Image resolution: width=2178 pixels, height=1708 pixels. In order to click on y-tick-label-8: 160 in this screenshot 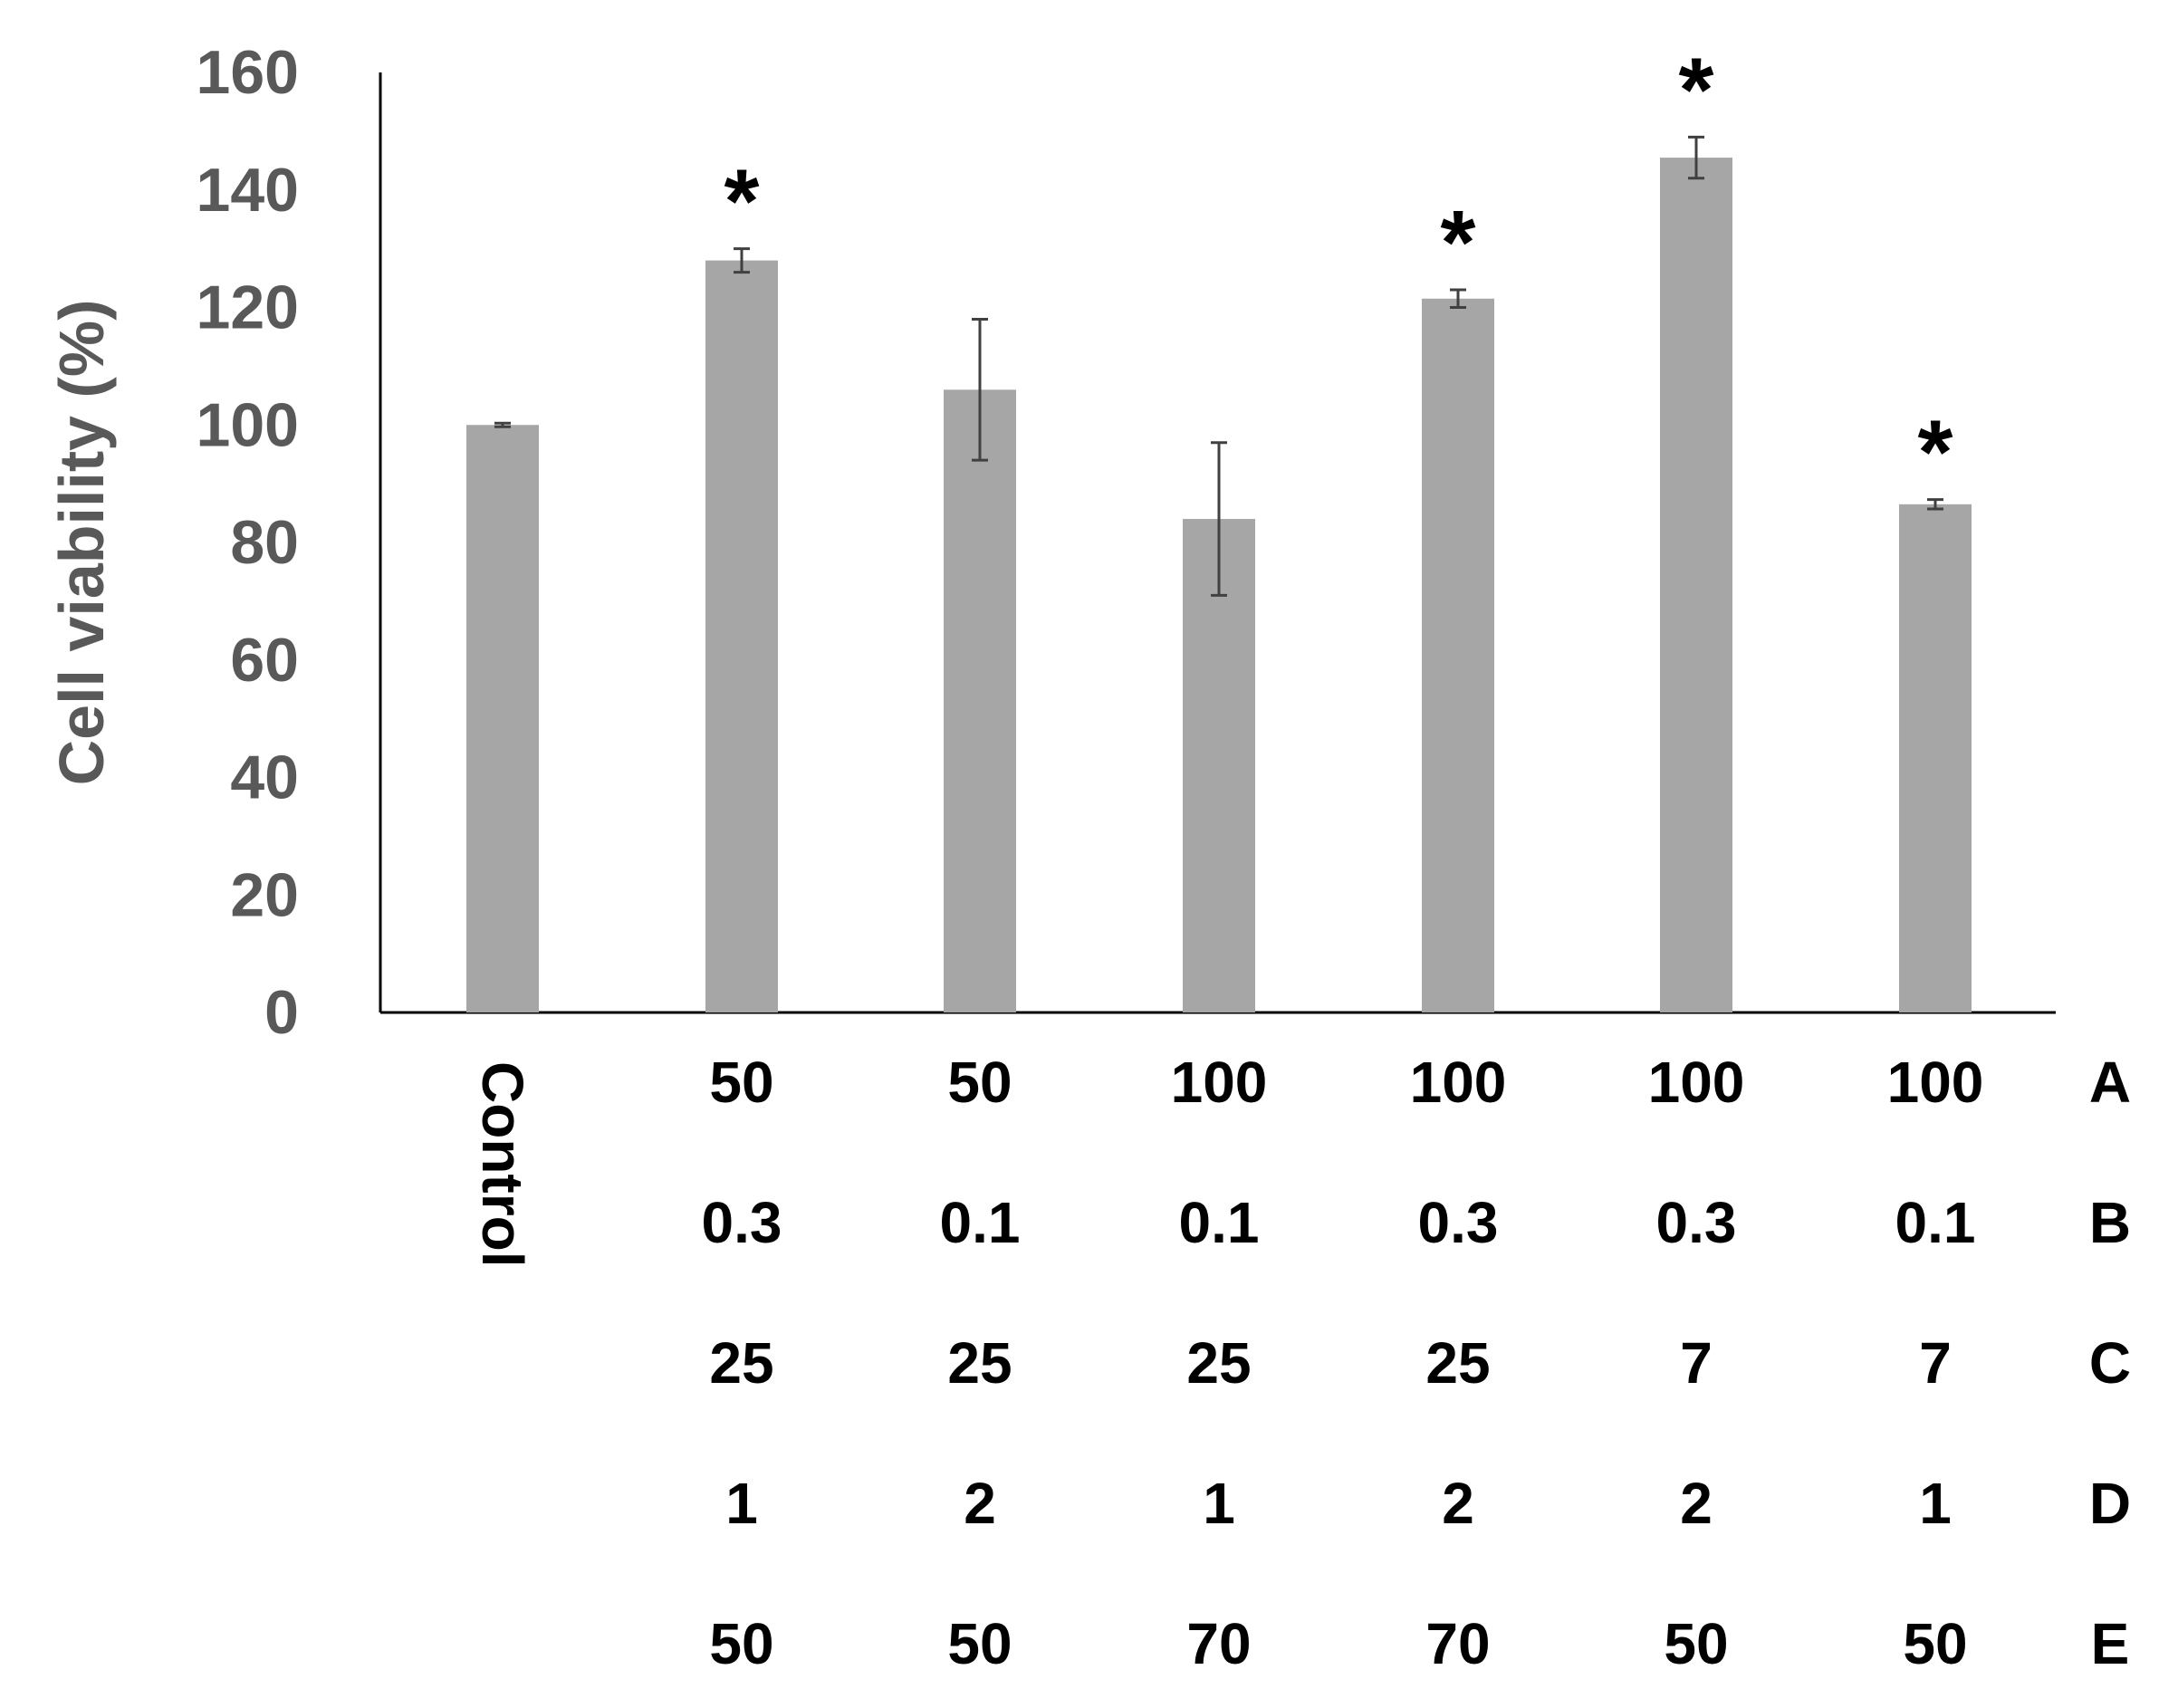, I will do `click(248, 72)`.